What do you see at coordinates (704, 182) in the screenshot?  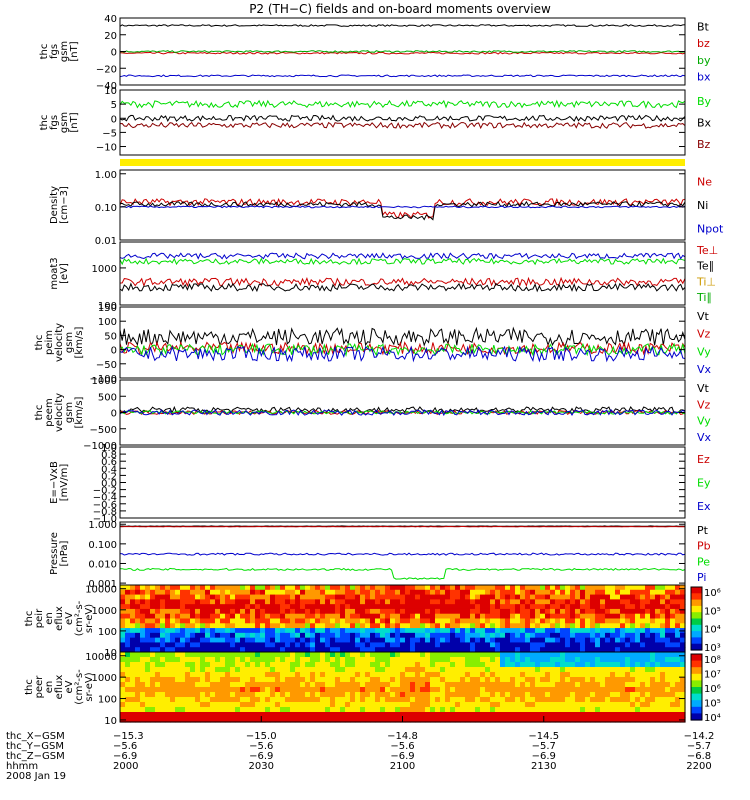 I see `legend-entry: Ne` at bounding box center [704, 182].